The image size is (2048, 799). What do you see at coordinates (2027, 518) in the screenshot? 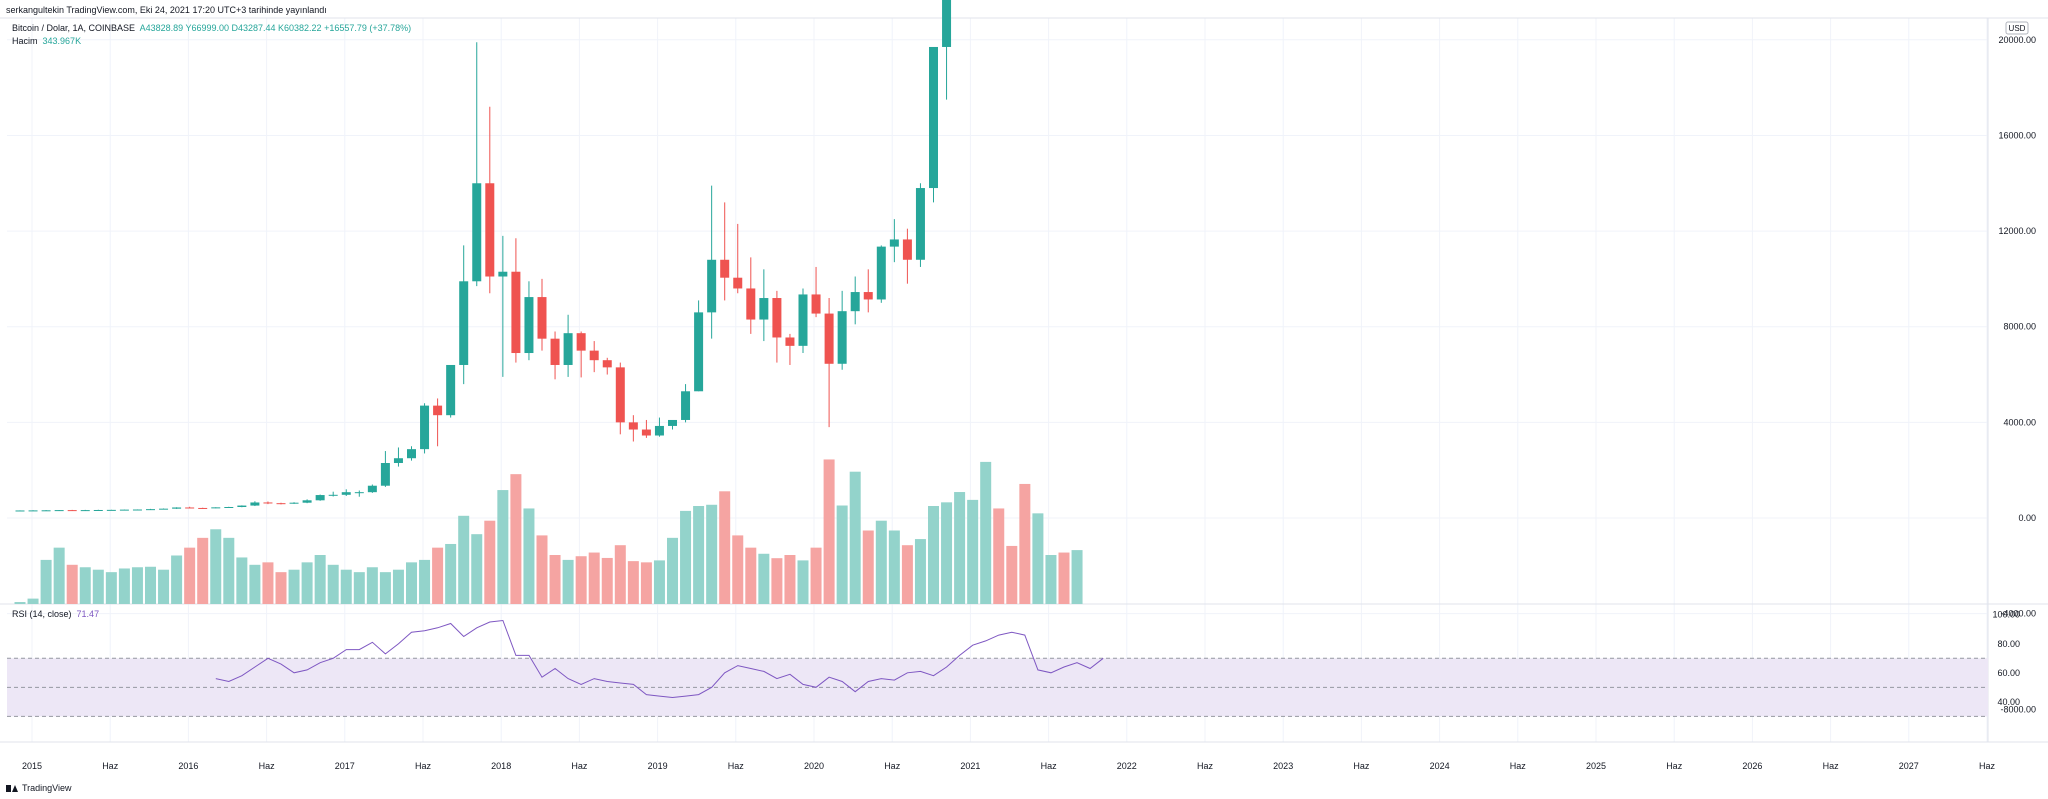
I see `price-tick-label: 0.00` at bounding box center [2027, 518].